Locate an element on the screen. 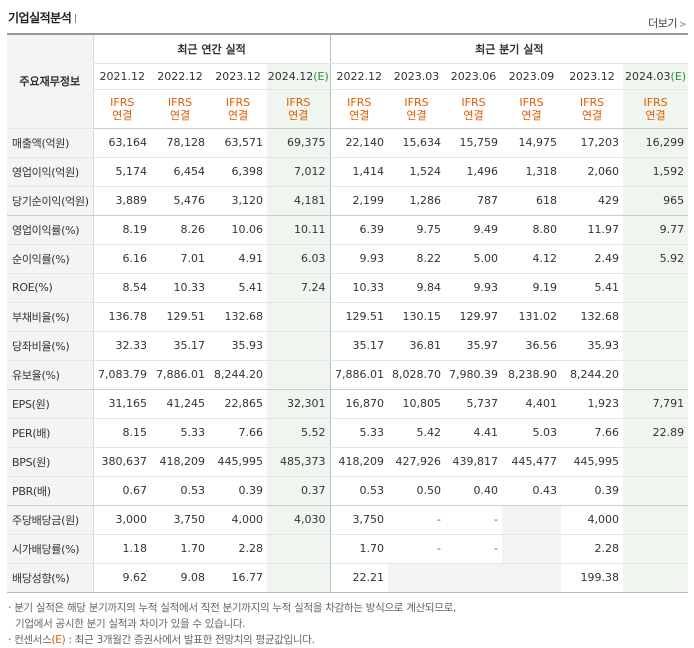 The height and width of the screenshot is (648, 694). table-cell: 1,524 is located at coordinates (417, 172).